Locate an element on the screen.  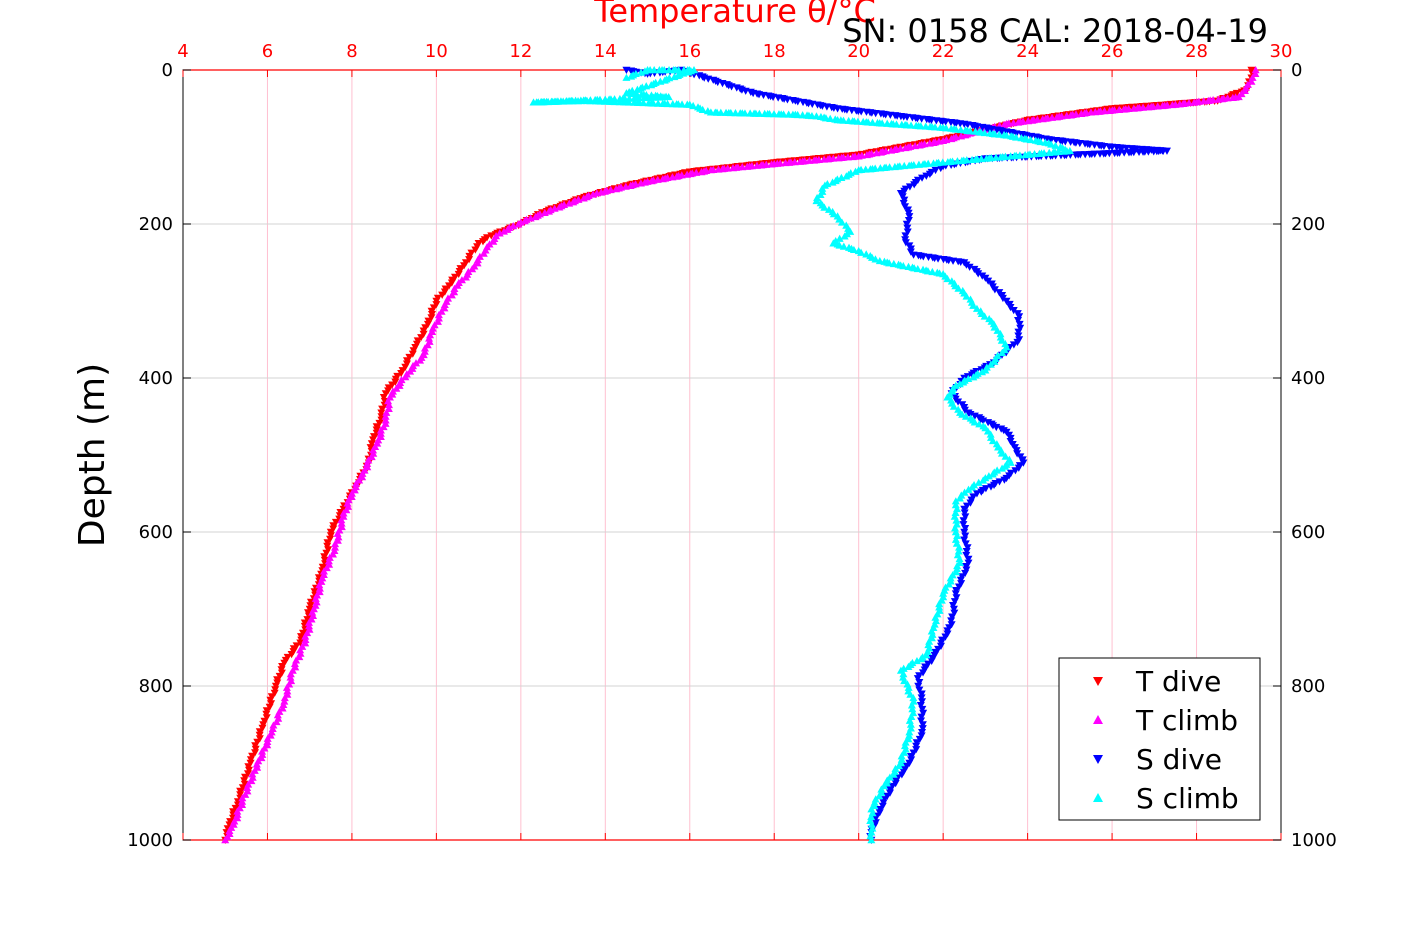
x-tick-label: 12 is located at coordinates (520, 51).